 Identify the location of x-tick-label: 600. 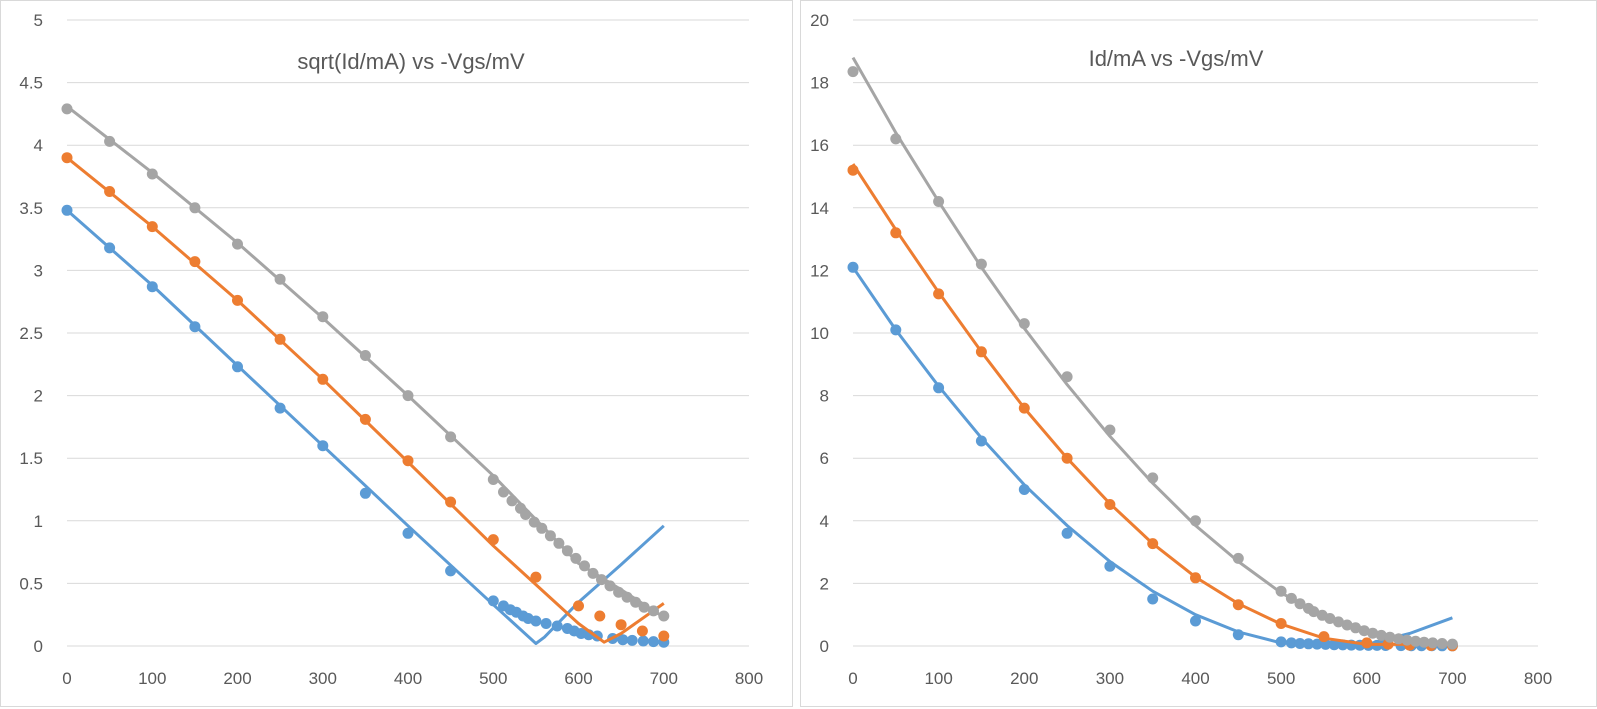
(1367, 678).